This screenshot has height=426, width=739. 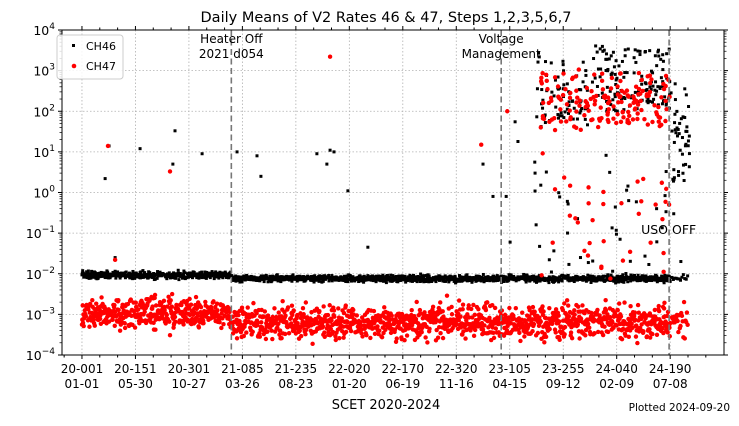 I want to click on x-tick-sublabel: 09-12, so click(x=563, y=384).